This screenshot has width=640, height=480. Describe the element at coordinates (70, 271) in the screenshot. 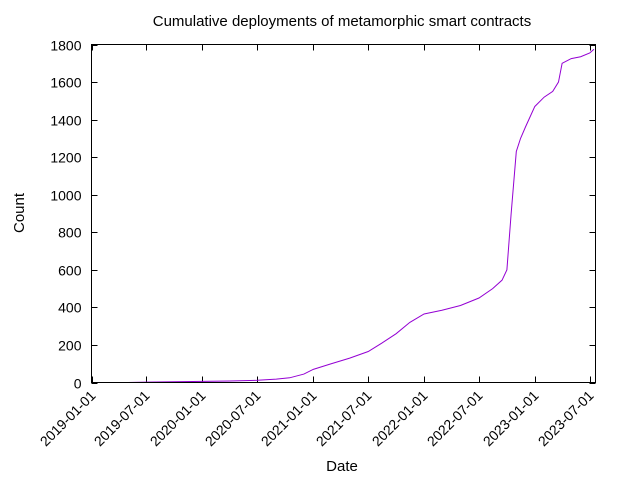

I see `y-tick-label: 600` at that location.